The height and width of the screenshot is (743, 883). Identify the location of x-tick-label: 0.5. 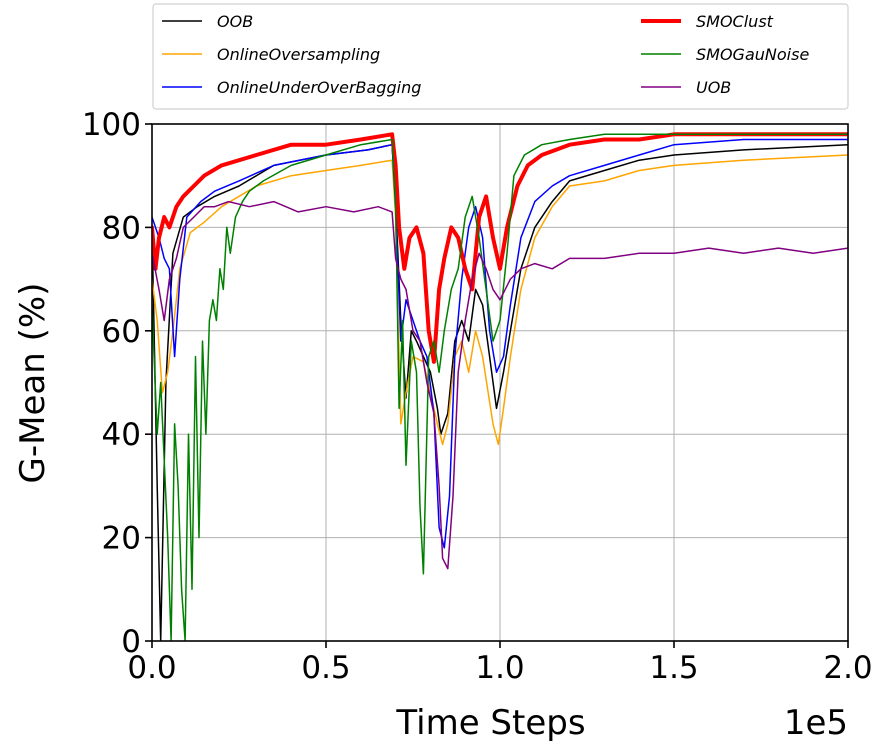
(325, 668).